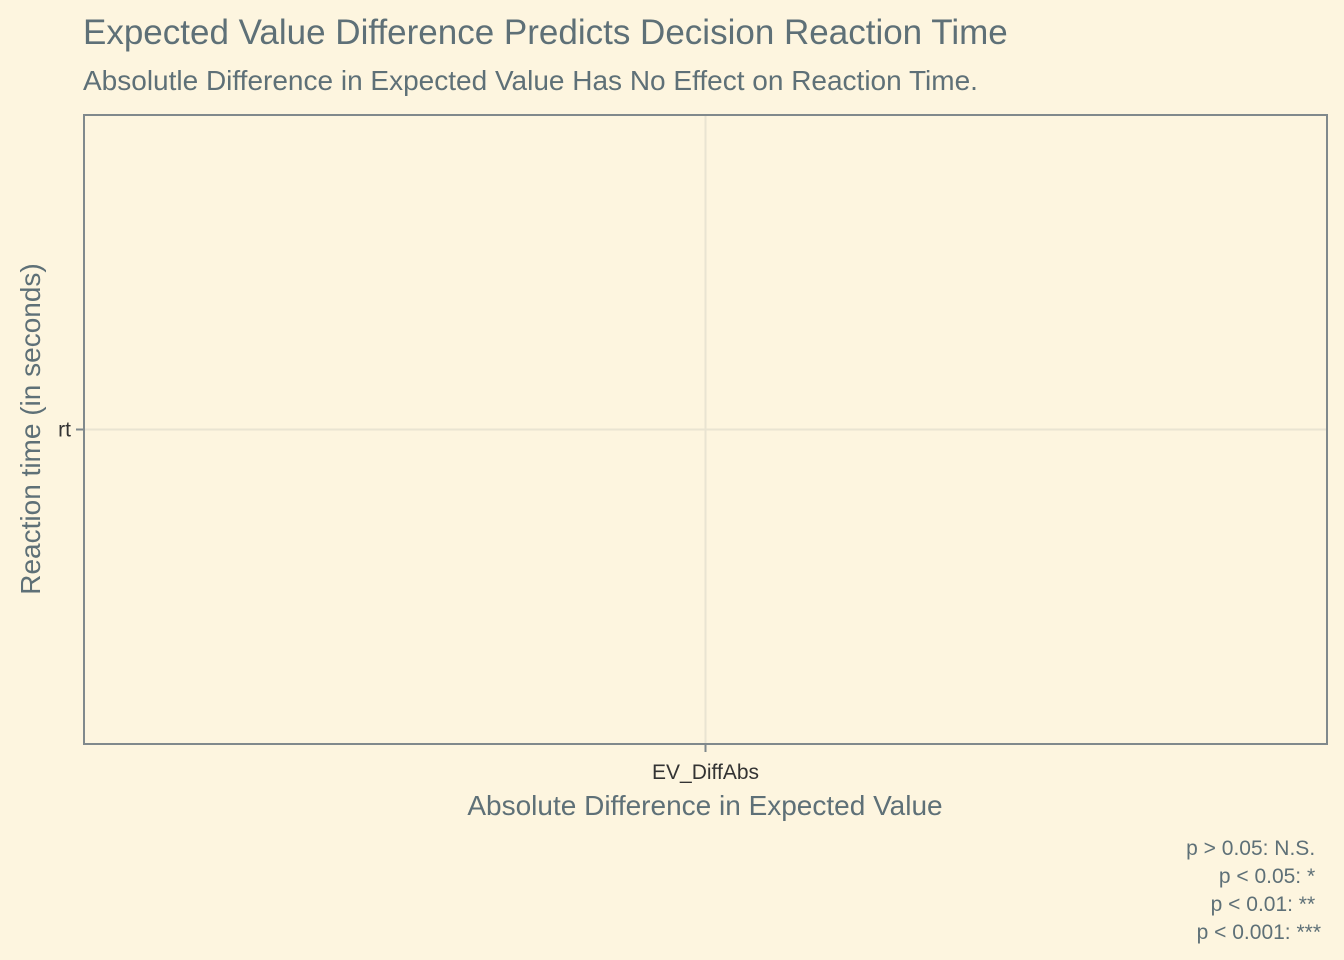 The width and height of the screenshot is (1344, 960). I want to click on caption-line: p > 0.05: N.S., so click(1250, 848).